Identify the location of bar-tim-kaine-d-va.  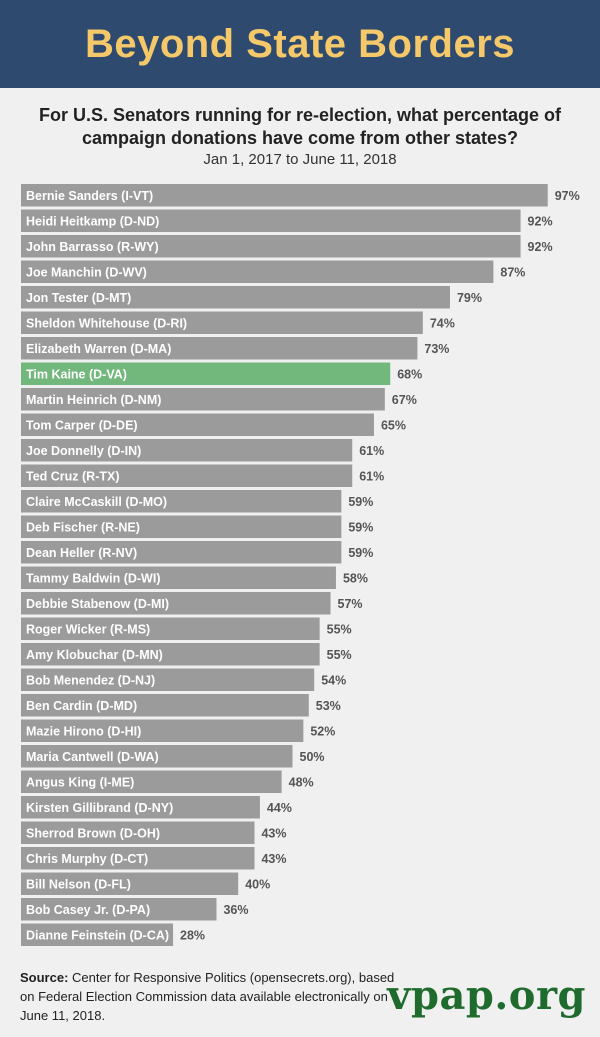
(206, 373).